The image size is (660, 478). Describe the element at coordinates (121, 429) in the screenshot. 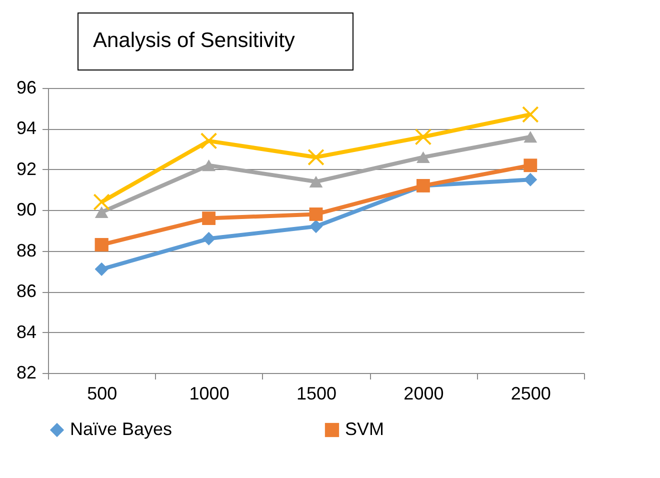

I see `legend-label: Naïve Bayes` at that location.